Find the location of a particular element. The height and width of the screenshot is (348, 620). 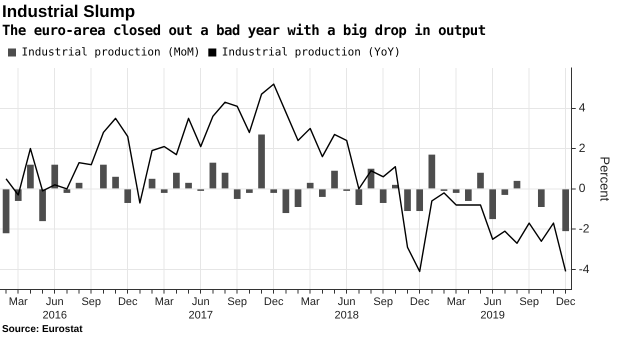

legend-label: Industrial production (YoY) is located at coordinates (311, 51).